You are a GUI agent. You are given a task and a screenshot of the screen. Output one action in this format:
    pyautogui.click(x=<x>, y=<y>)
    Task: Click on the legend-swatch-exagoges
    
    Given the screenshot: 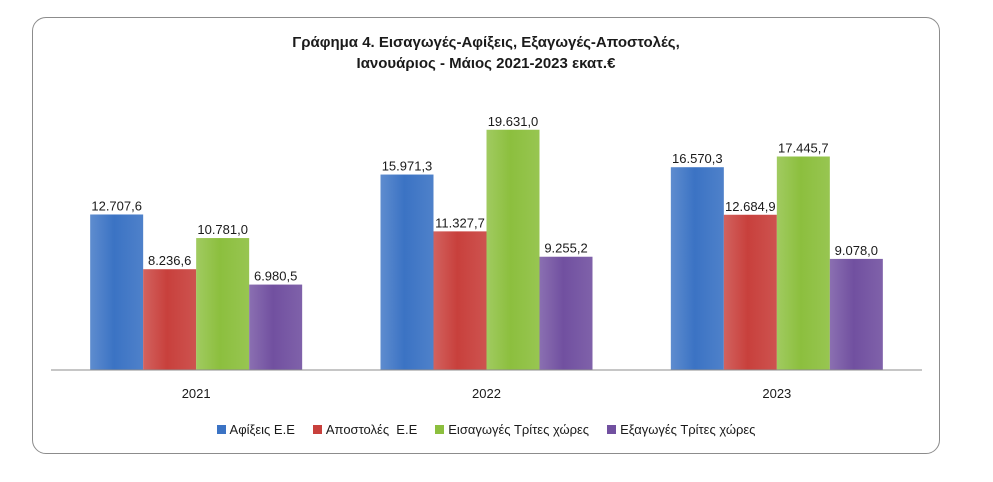 What is the action you would take?
    pyautogui.click(x=612, y=429)
    